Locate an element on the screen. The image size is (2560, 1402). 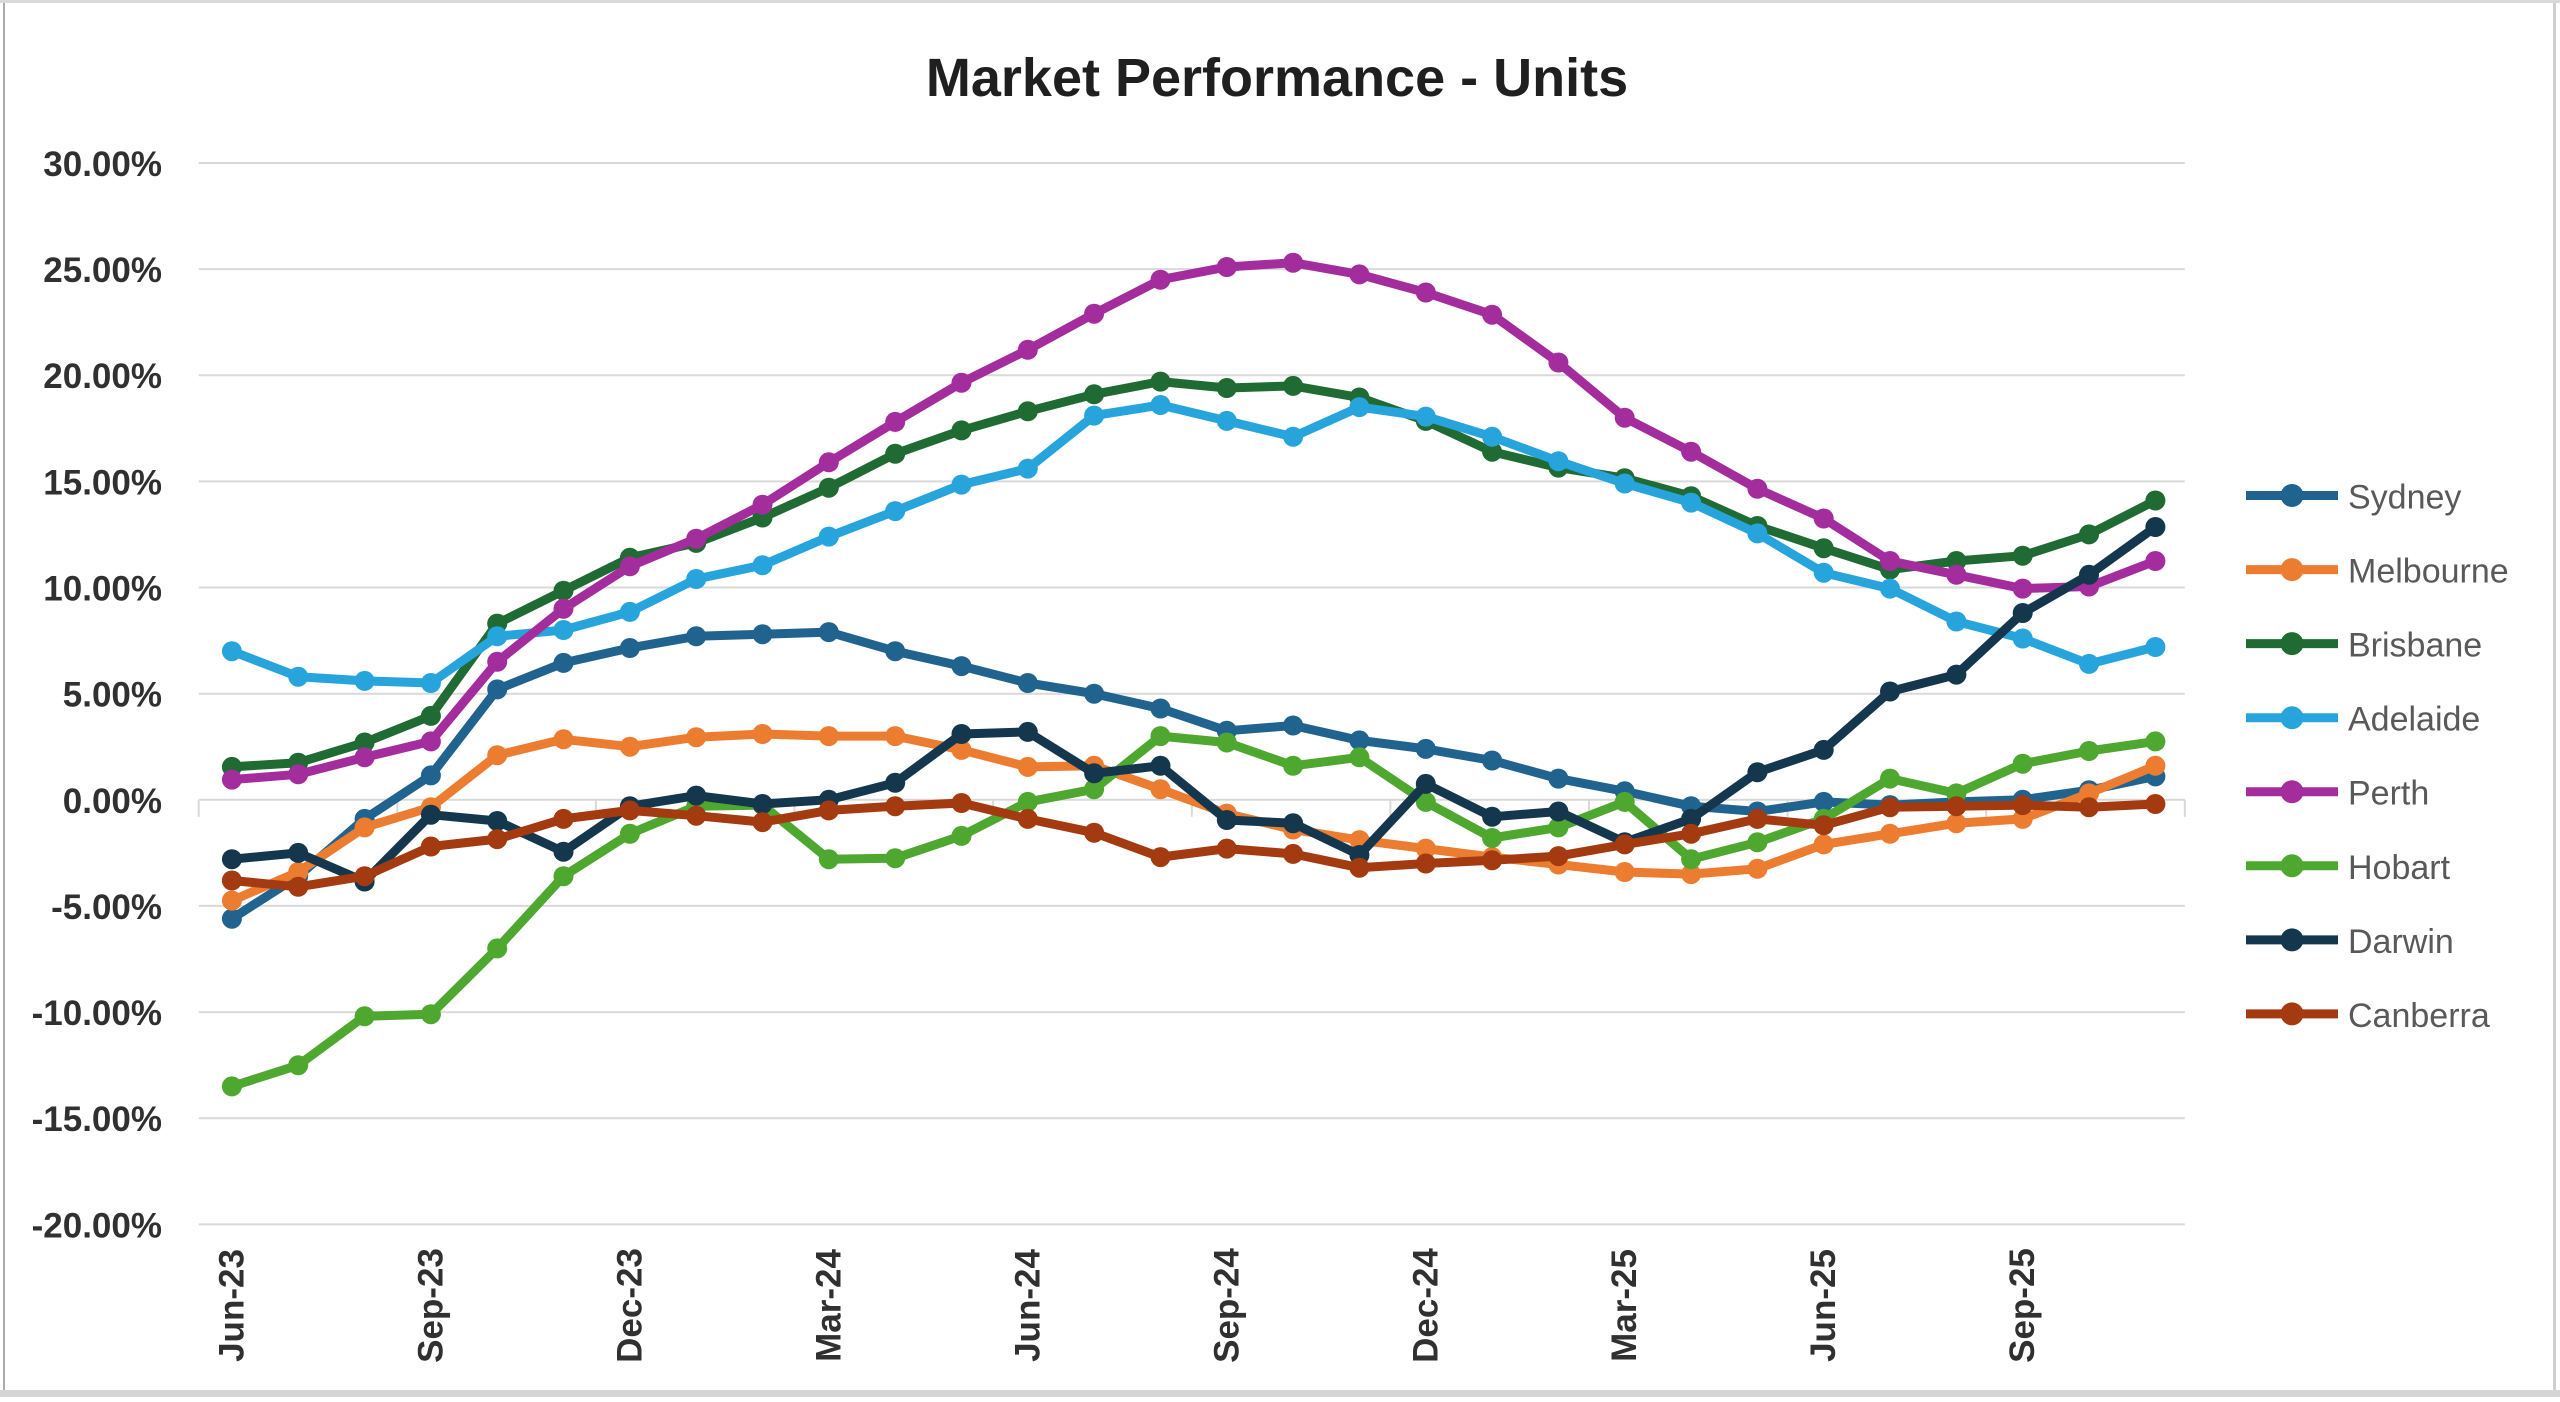
svg-text: 30.00% is located at coordinates (102, 164).